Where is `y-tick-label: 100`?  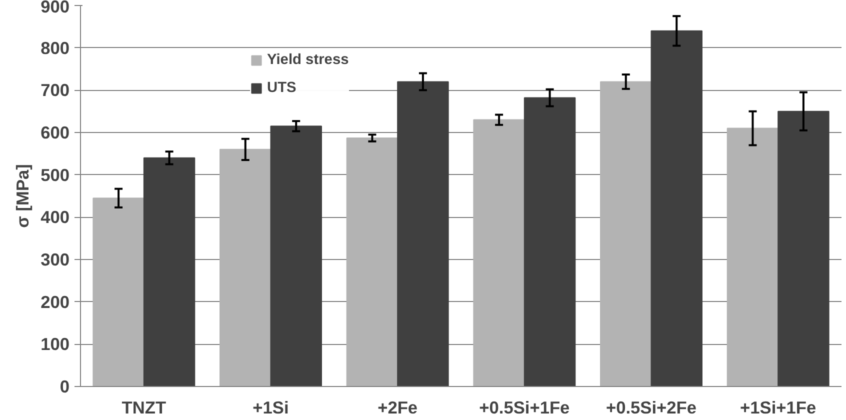 y-tick-label: 100 is located at coordinates (55, 344).